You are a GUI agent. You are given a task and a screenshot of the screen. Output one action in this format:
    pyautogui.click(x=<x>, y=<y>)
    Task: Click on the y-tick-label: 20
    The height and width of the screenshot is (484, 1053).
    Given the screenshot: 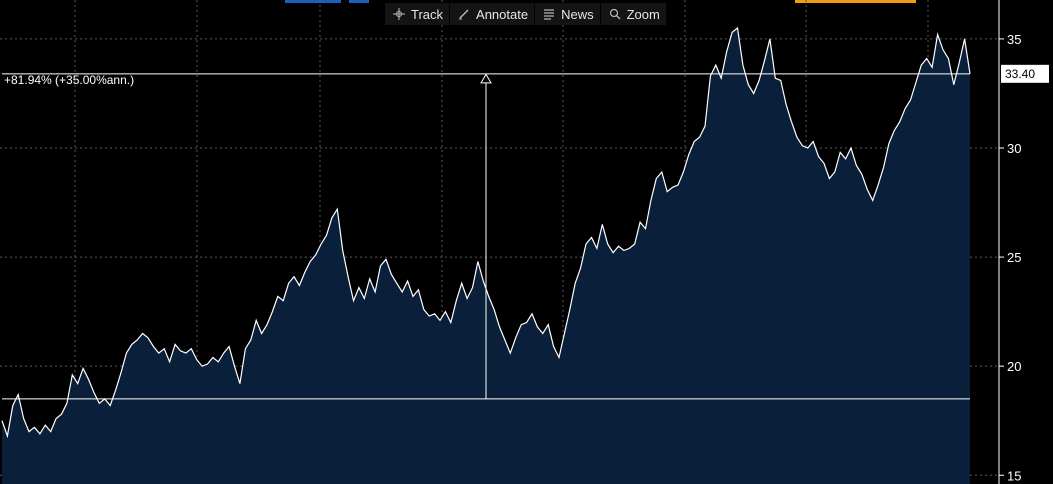 What is the action you would take?
    pyautogui.click(x=1014, y=366)
    